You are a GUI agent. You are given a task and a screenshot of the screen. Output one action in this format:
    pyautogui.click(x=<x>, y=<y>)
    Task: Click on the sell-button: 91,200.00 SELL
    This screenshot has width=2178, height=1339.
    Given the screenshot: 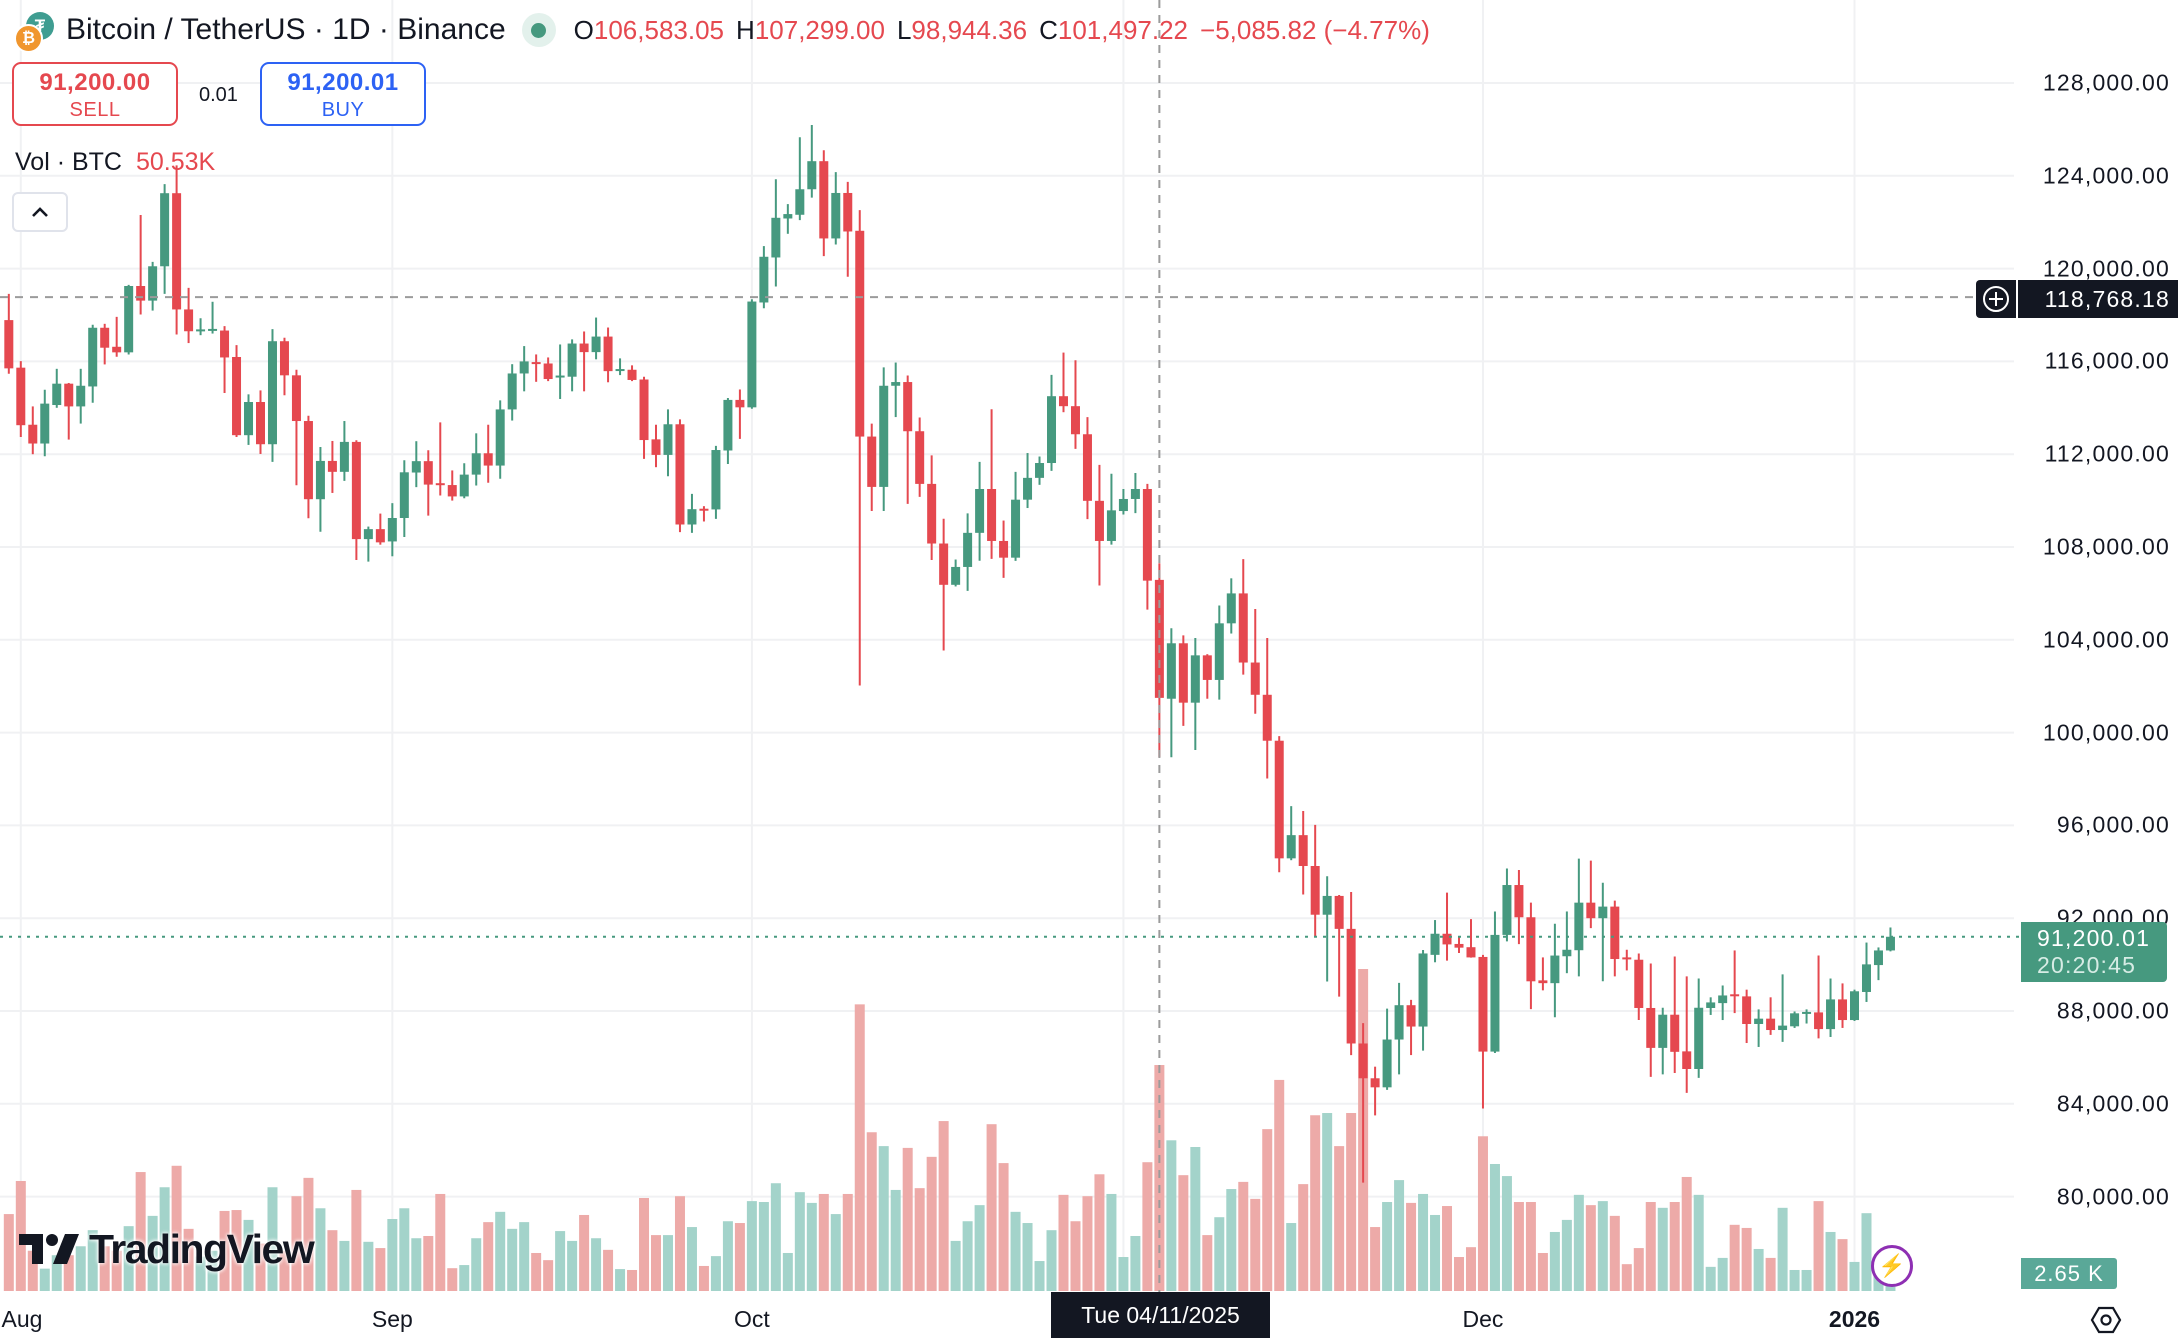 What is the action you would take?
    pyautogui.click(x=95, y=94)
    